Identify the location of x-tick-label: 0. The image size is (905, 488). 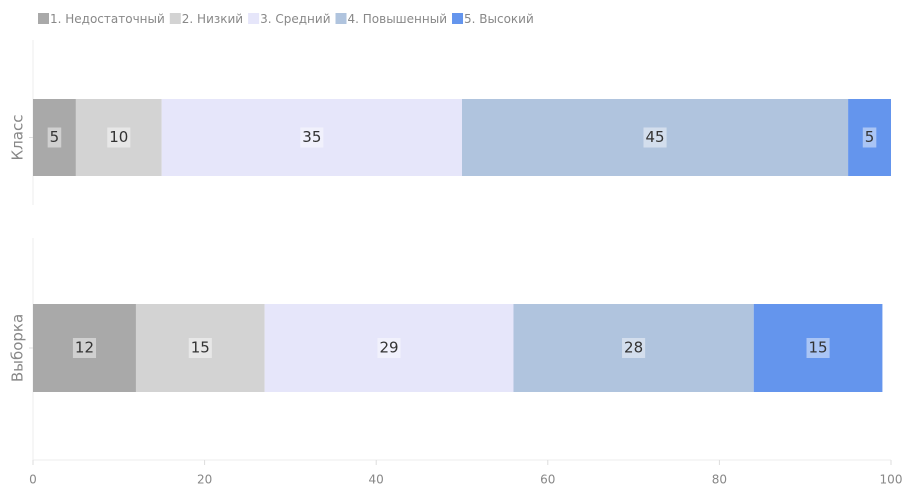
(33, 480).